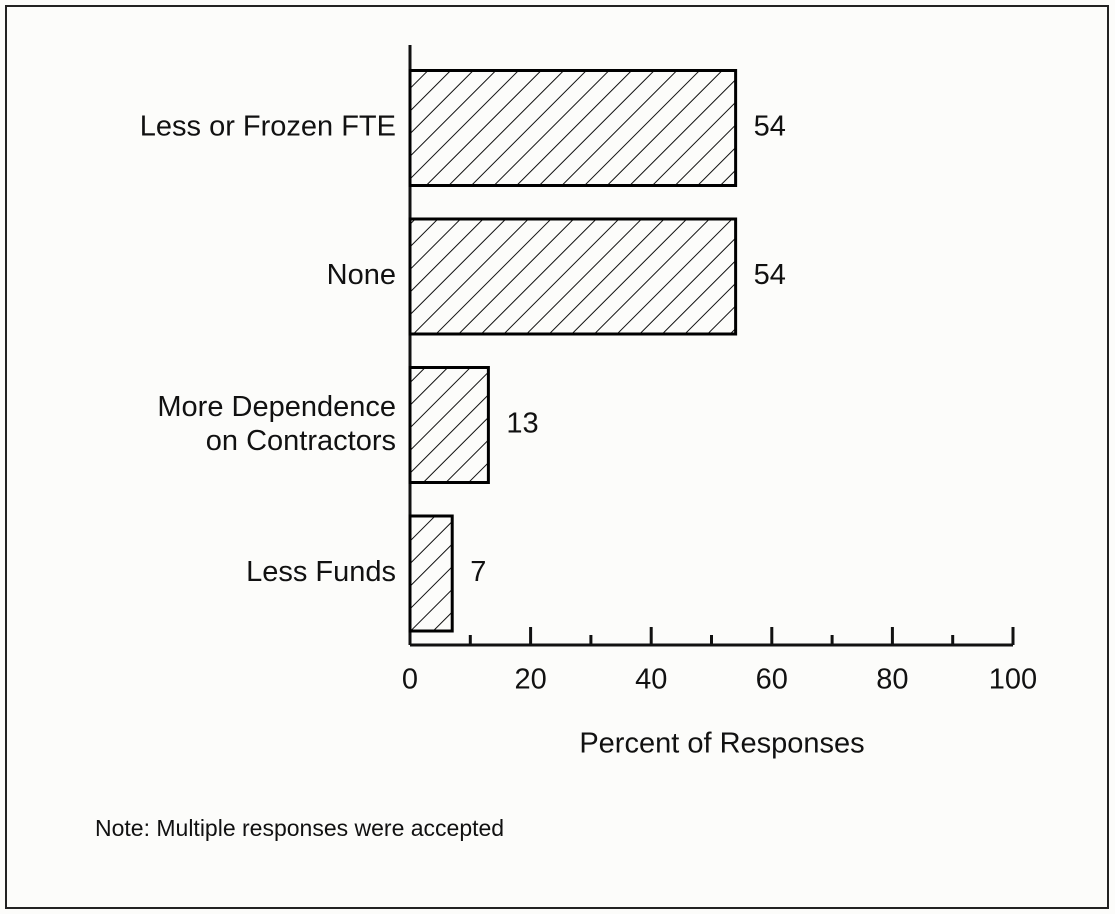  I want to click on y-tick-label: Less Funds, so click(321, 572).